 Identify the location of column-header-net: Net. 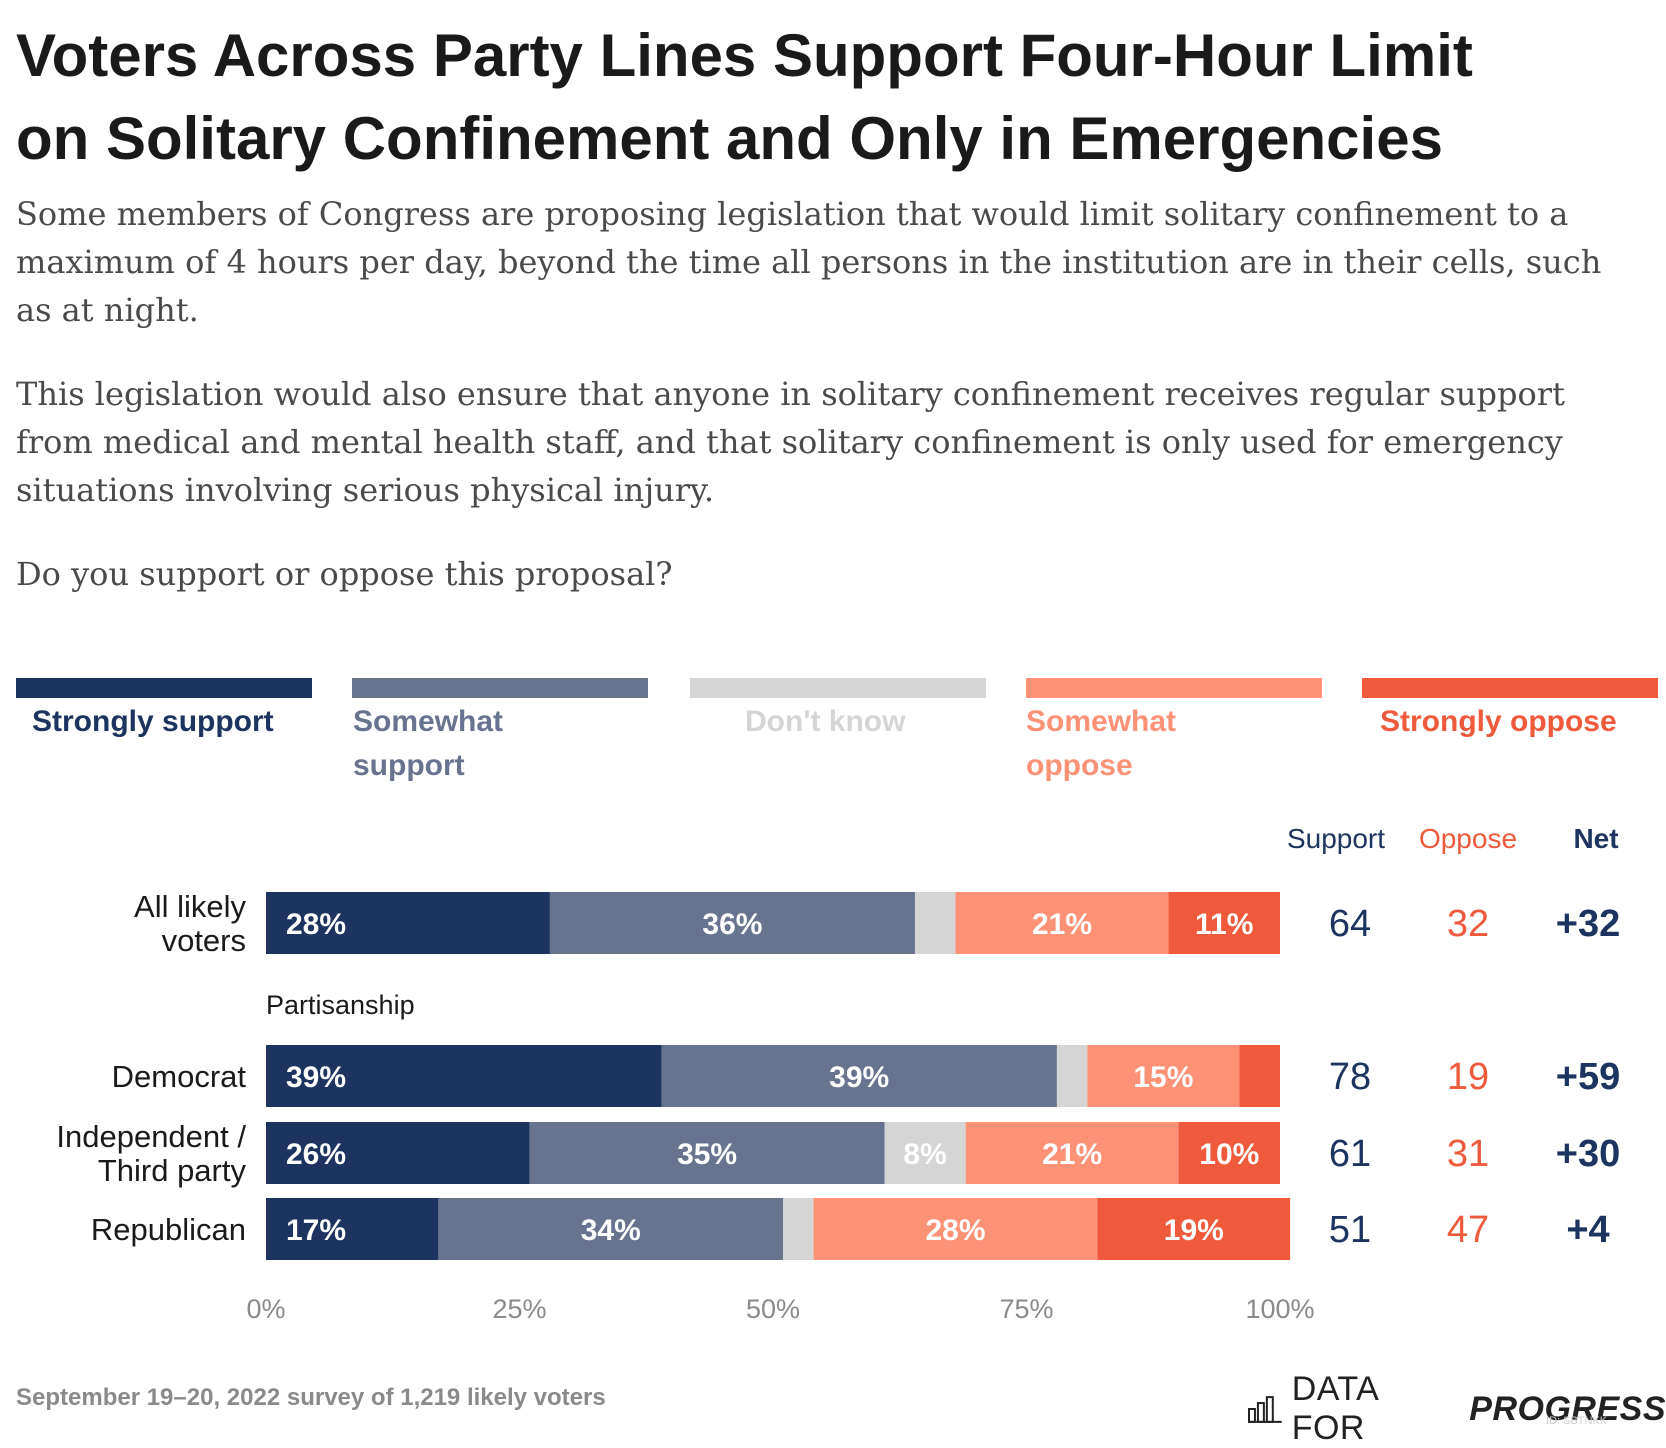
(1595, 838).